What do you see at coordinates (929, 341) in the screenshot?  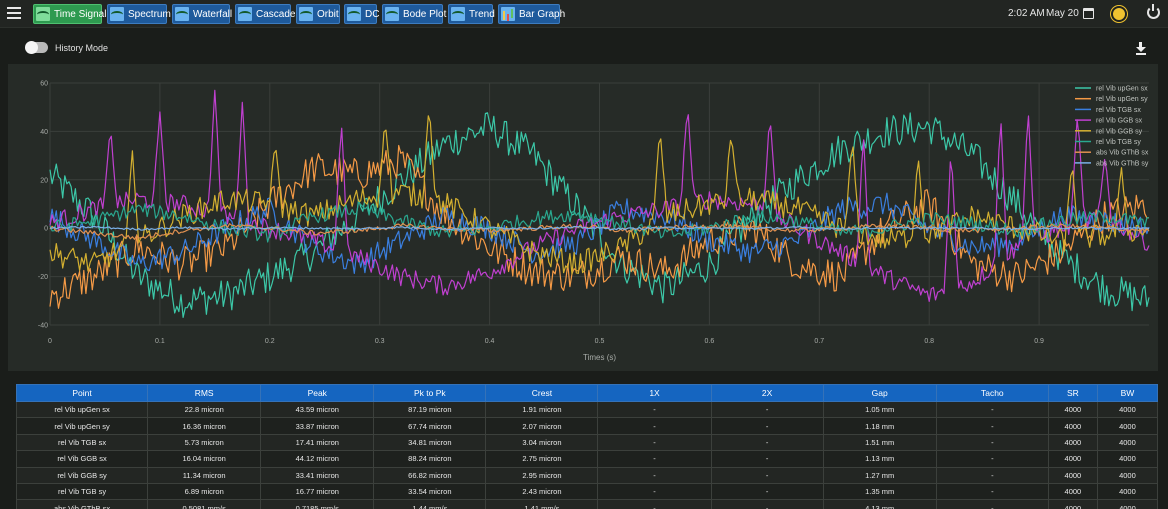 I see `x-tick-label: 0.8` at bounding box center [929, 341].